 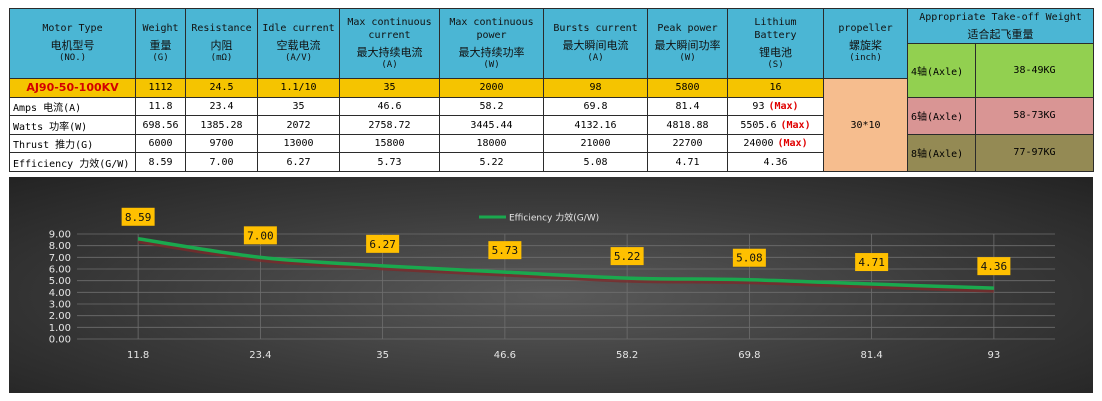 What do you see at coordinates (221, 125) in the screenshot?
I see `watts-cell: 1385.28` at bounding box center [221, 125].